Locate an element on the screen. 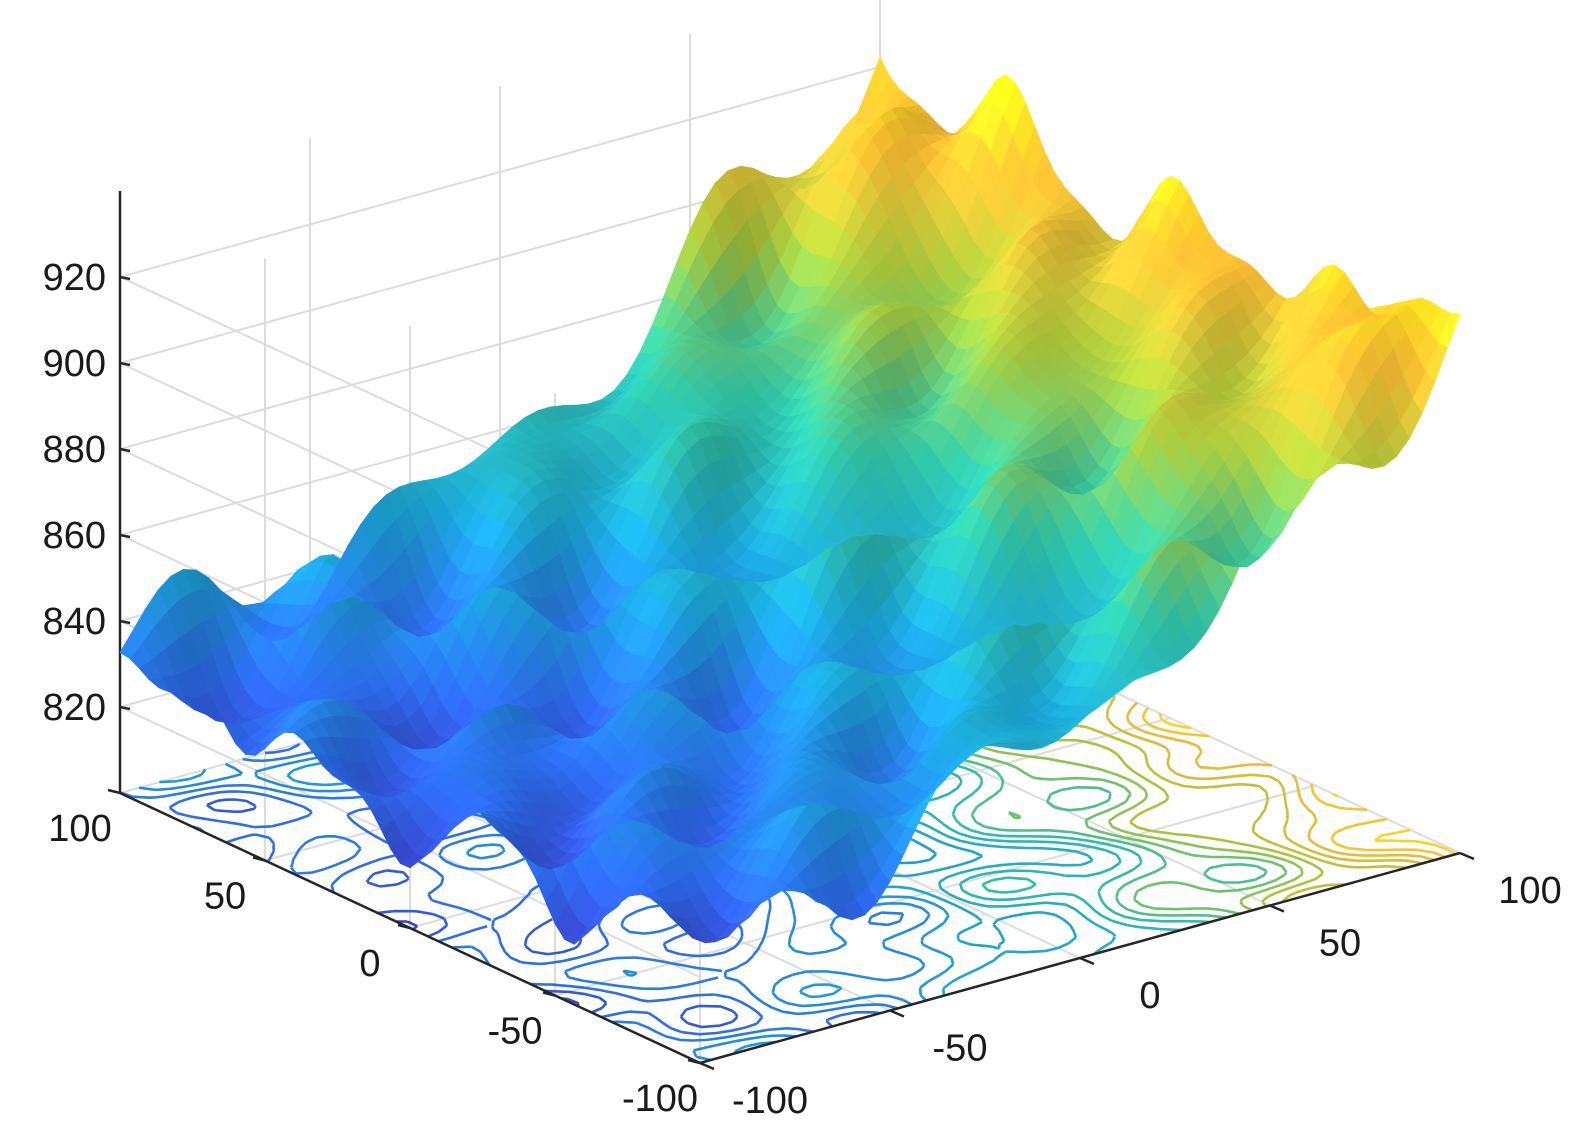 The image size is (1581, 1134). z-tick-label: 840 is located at coordinates (74, 622).